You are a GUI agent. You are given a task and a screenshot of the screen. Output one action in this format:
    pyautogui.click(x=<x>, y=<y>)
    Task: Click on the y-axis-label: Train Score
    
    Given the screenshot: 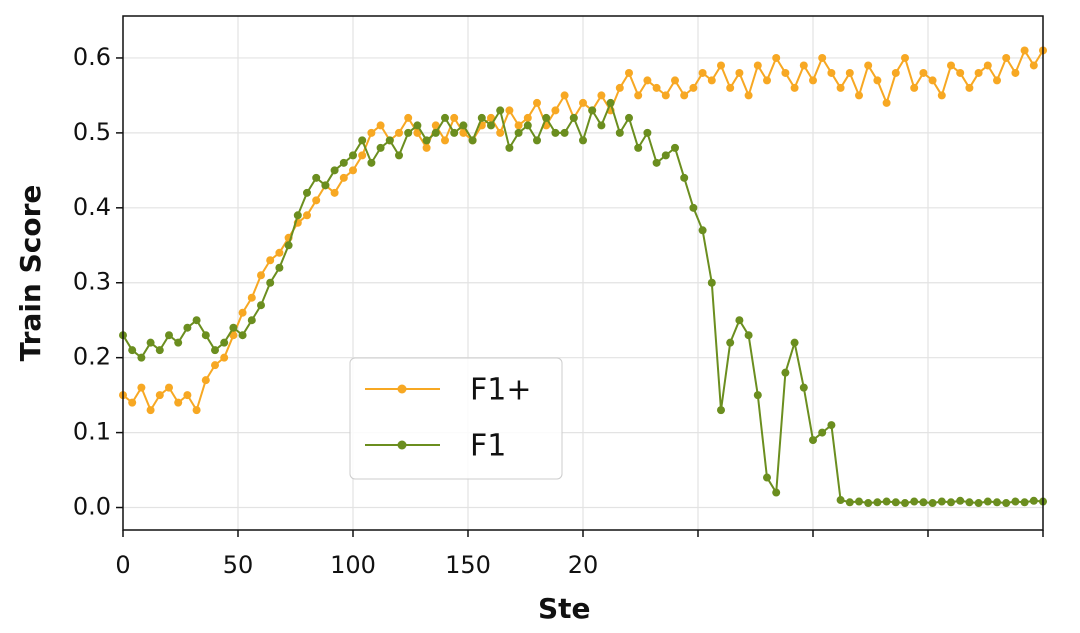 What is the action you would take?
    pyautogui.click(x=30, y=273)
    